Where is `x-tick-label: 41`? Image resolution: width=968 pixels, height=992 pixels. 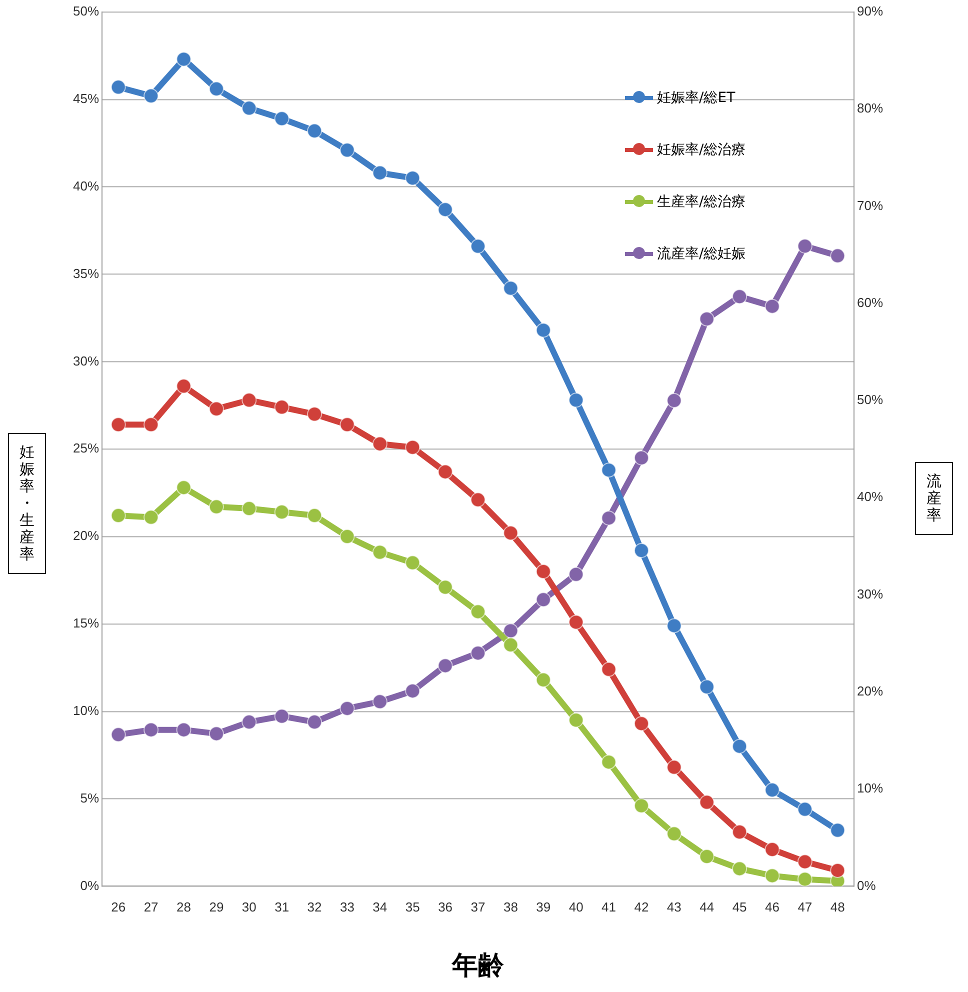 x-tick-label: 41 is located at coordinates (609, 907).